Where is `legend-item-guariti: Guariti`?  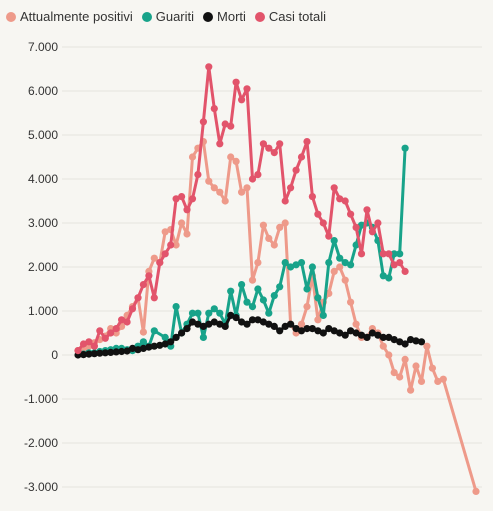 legend-item-guariti: Guariti is located at coordinates (168, 16).